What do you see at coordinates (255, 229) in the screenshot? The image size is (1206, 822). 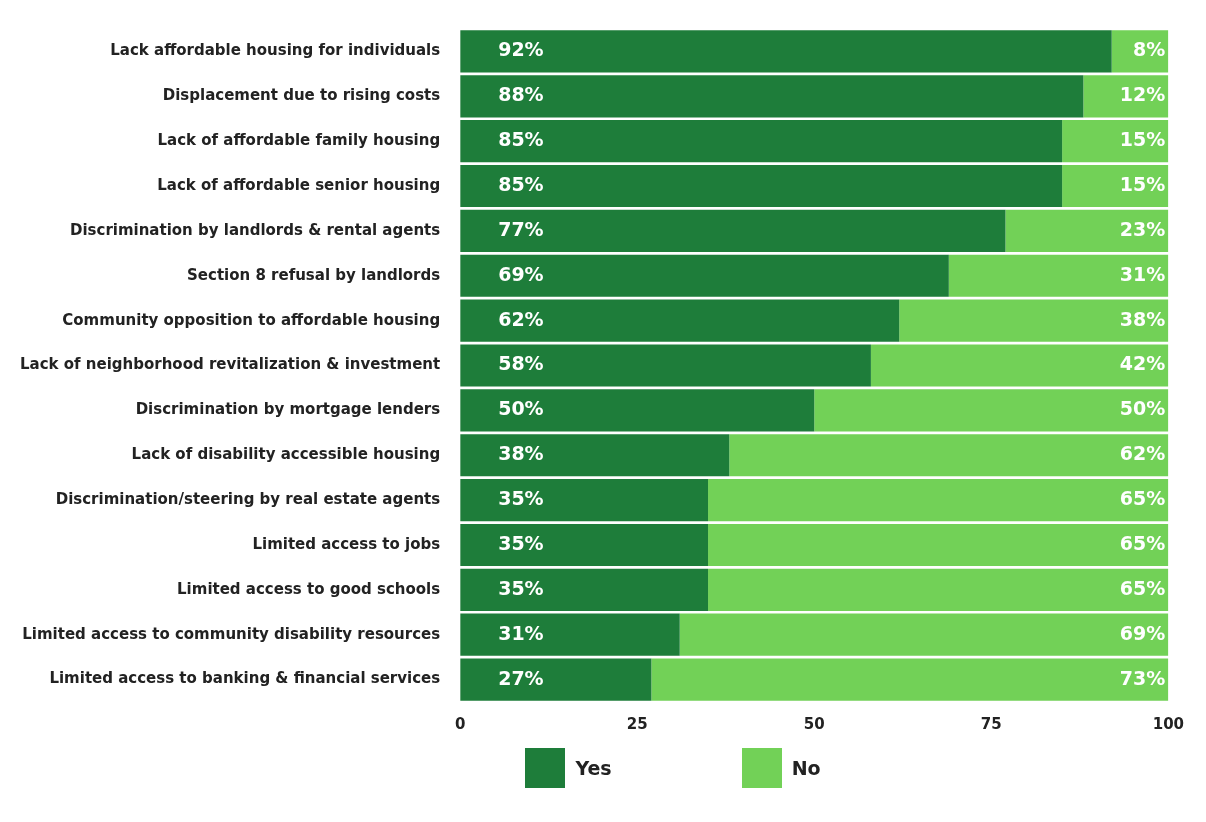 I see `y-tick-label: Discrimination by landlords & rental agents` at bounding box center [255, 229].